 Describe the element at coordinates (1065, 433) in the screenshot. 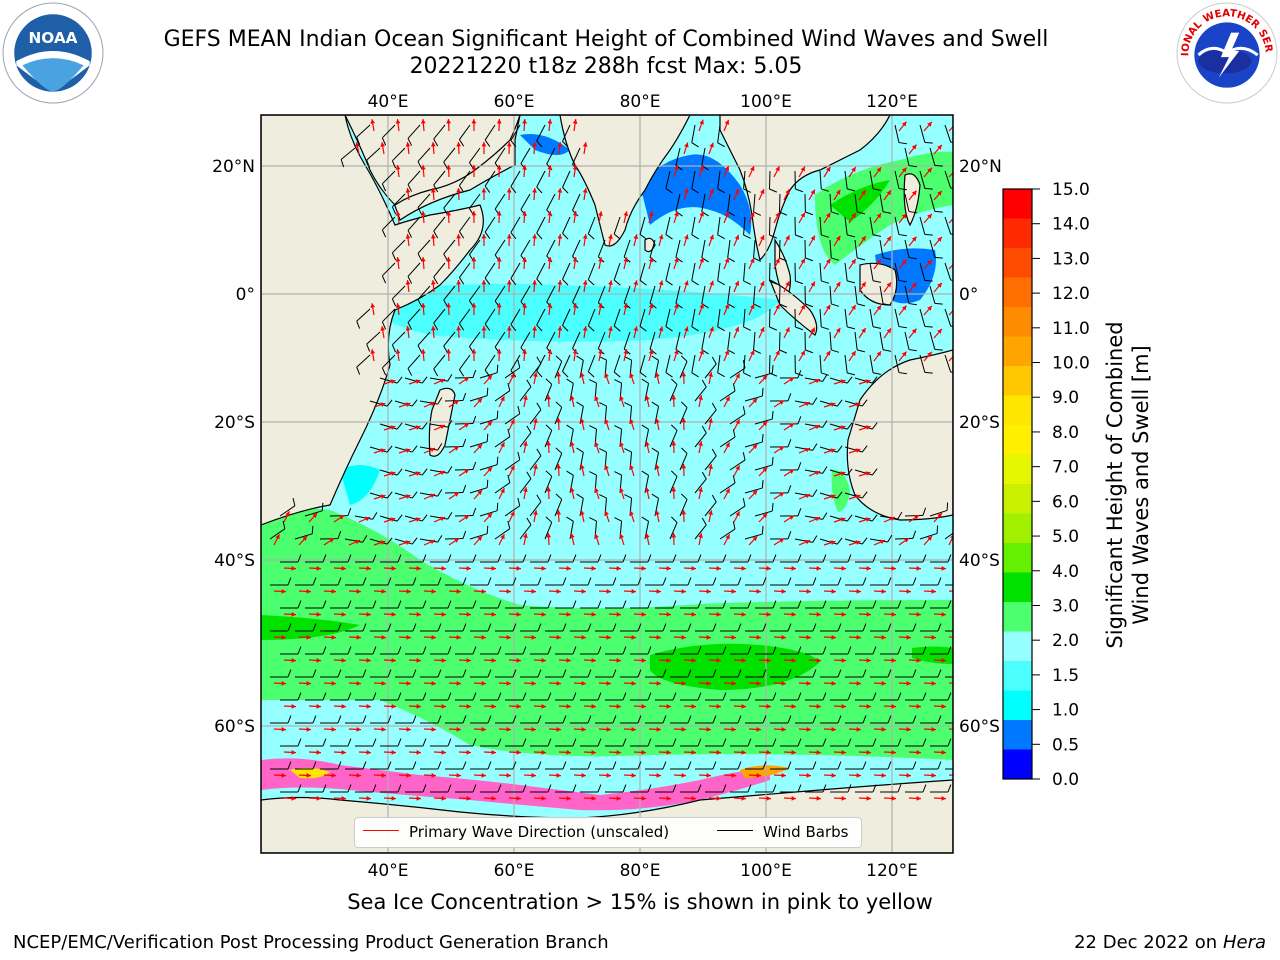

I see `colorbar-tick-label: 8.0` at that location.